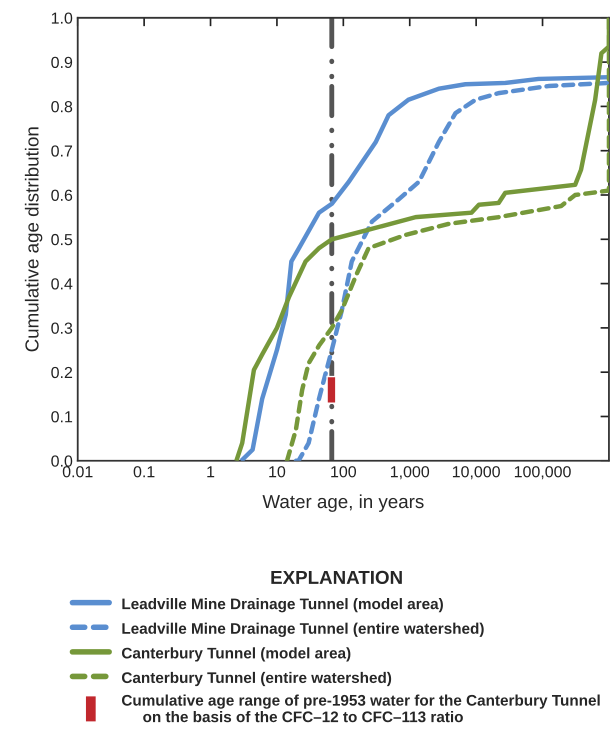 This screenshot has height=742, width=612. I want to click on y-tick-label: 0.7, so click(61, 151).